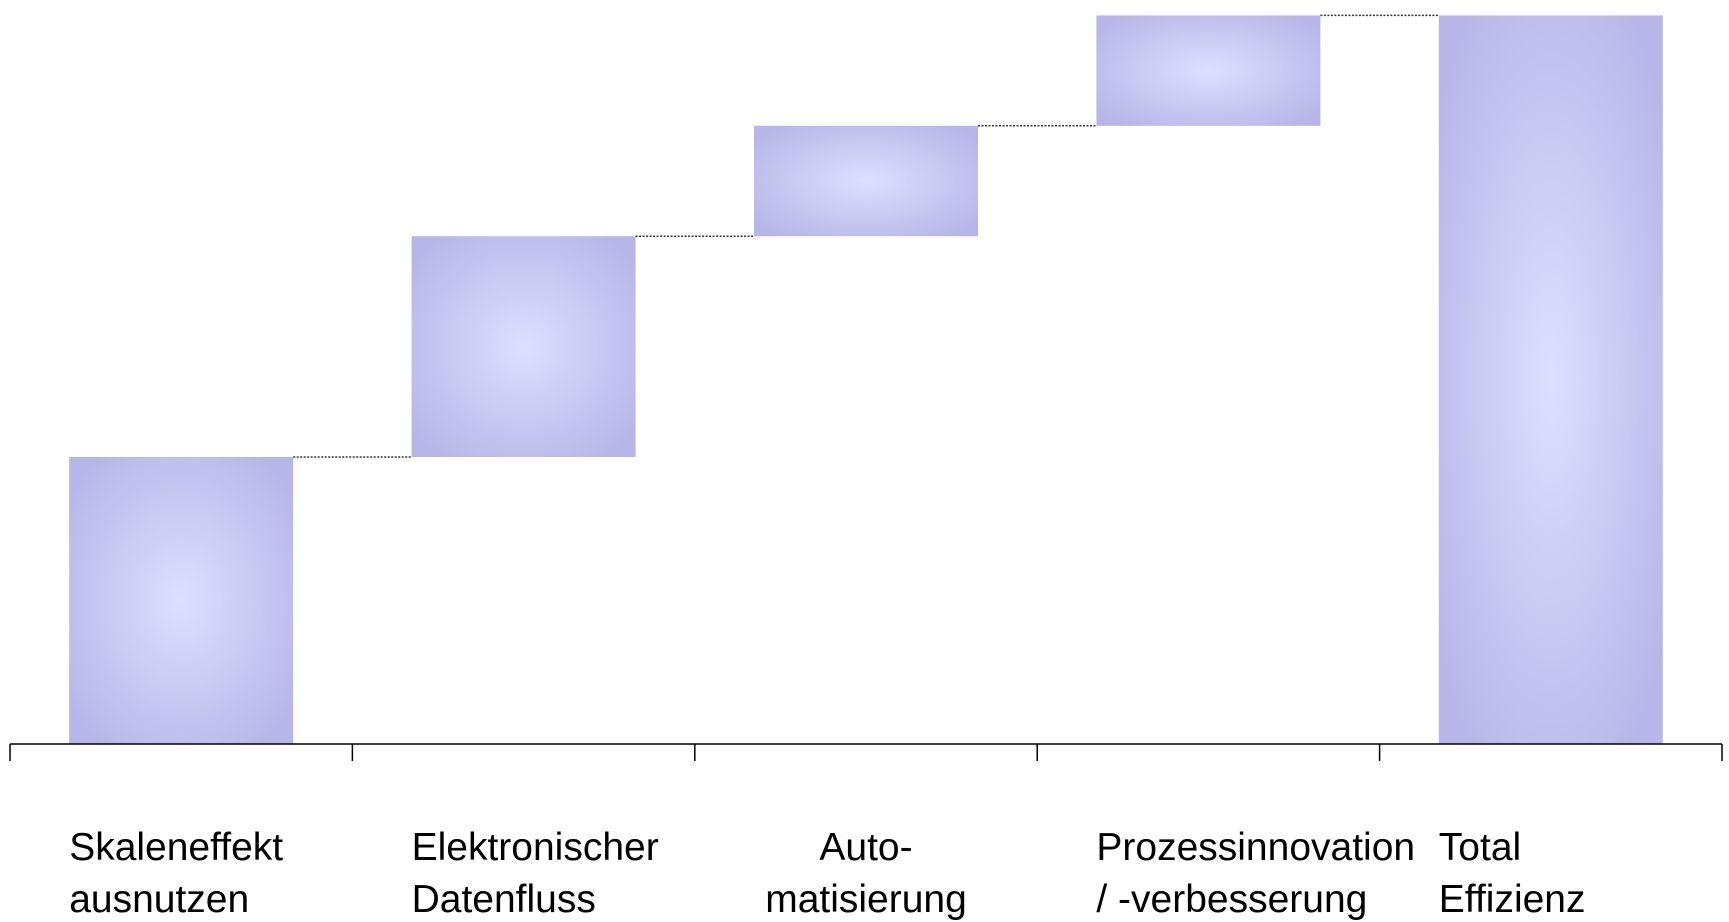 This screenshot has height=922, width=1729. What do you see at coordinates (1480, 847) in the screenshot?
I see `x-tick-label-line: Total` at bounding box center [1480, 847].